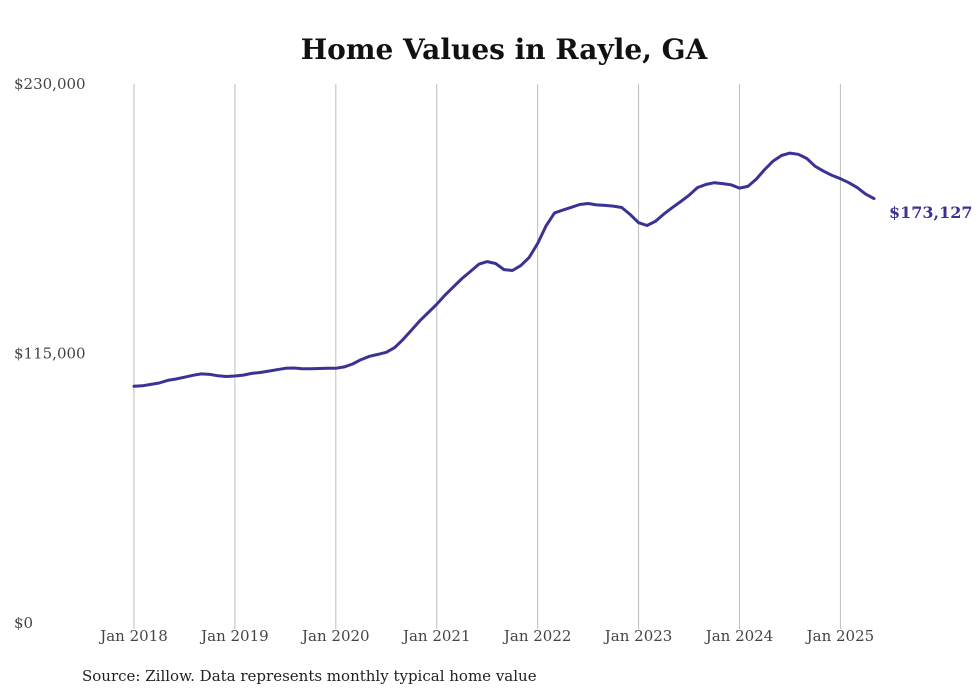 The height and width of the screenshot is (699, 980). Describe the element at coordinates (234, 636) in the screenshot. I see `x-tick-label: Jan 2019` at that location.